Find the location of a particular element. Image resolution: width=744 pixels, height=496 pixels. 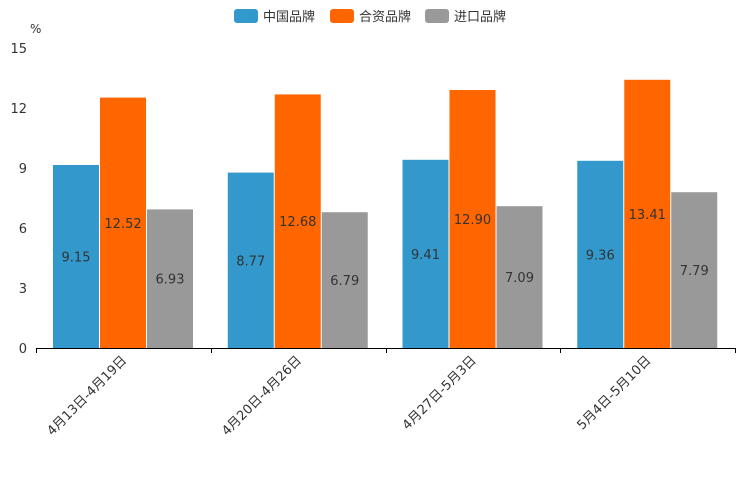

bar-value-label: 12.90 is located at coordinates (472, 220).